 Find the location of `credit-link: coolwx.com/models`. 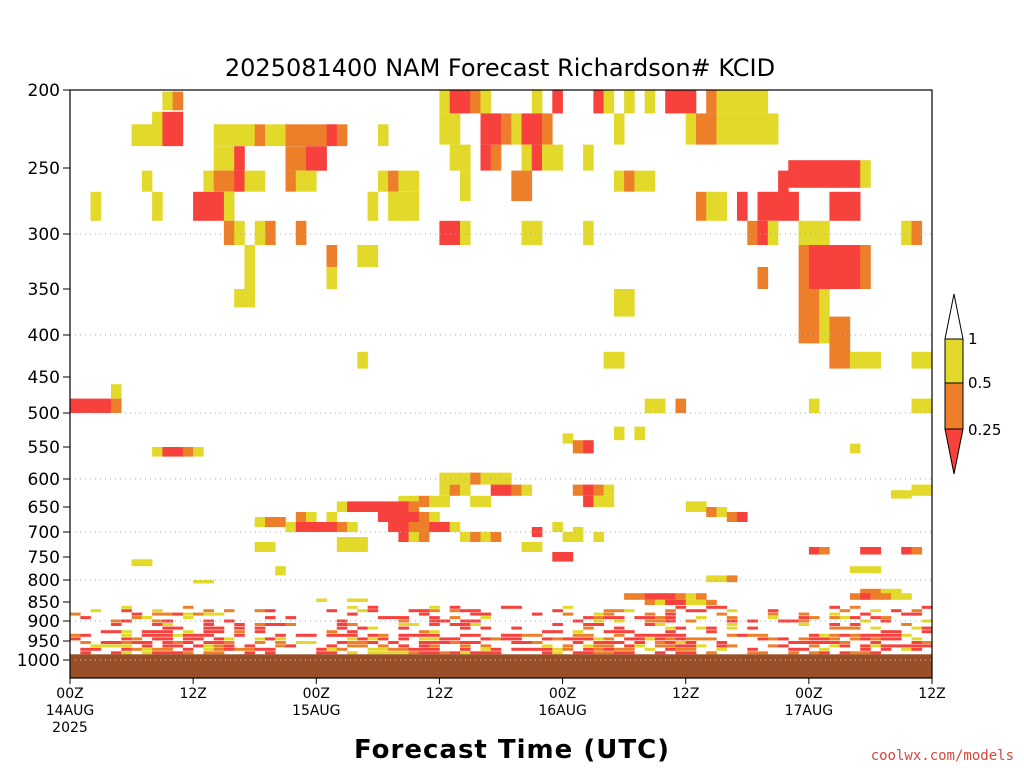

credit-link: coolwx.com/models is located at coordinates (942, 756).